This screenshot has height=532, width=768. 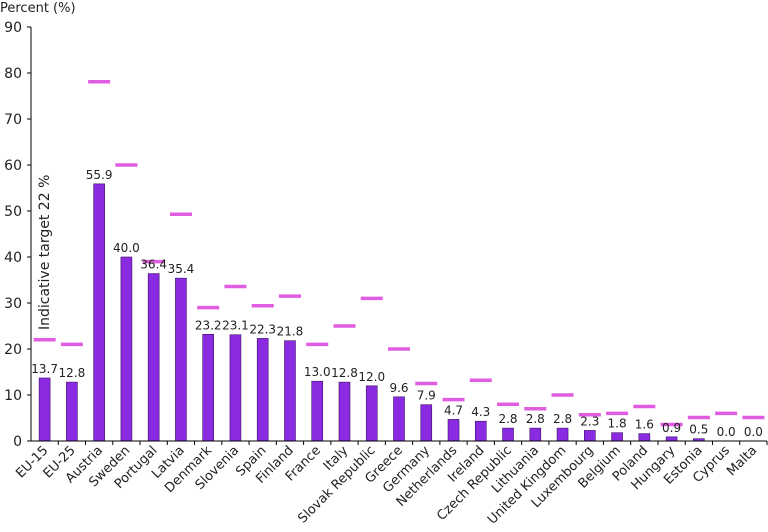 I want to click on bar-value-label: 23.2, so click(x=208, y=325).